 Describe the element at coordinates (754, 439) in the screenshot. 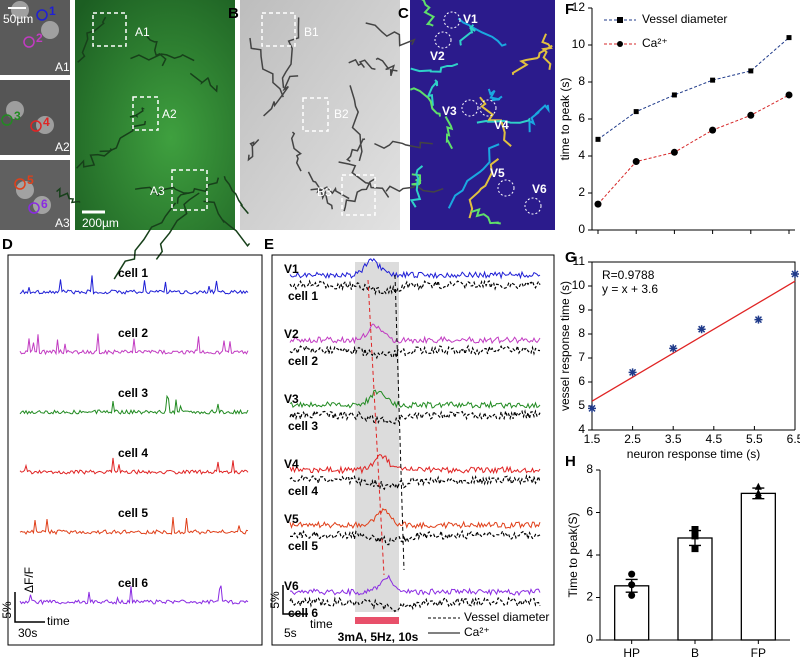

I see `x-tick-label: 5.5` at that location.